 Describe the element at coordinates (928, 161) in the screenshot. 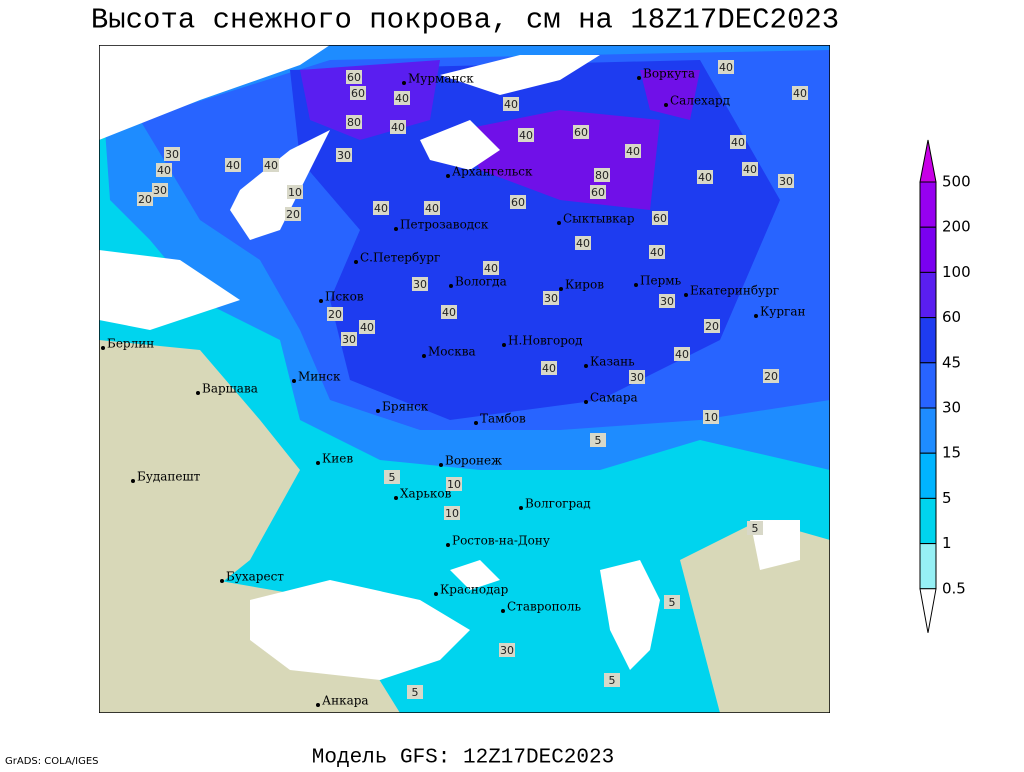

I see `colorbar-top` at that location.